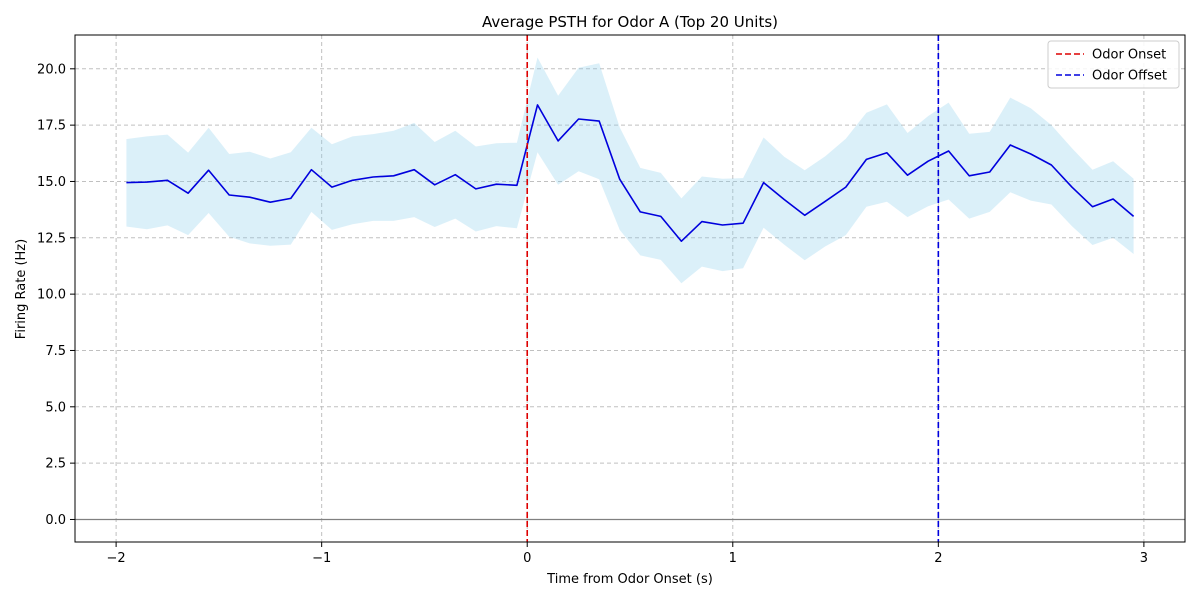  I want to click on x-tick-label: 0, so click(527, 558).